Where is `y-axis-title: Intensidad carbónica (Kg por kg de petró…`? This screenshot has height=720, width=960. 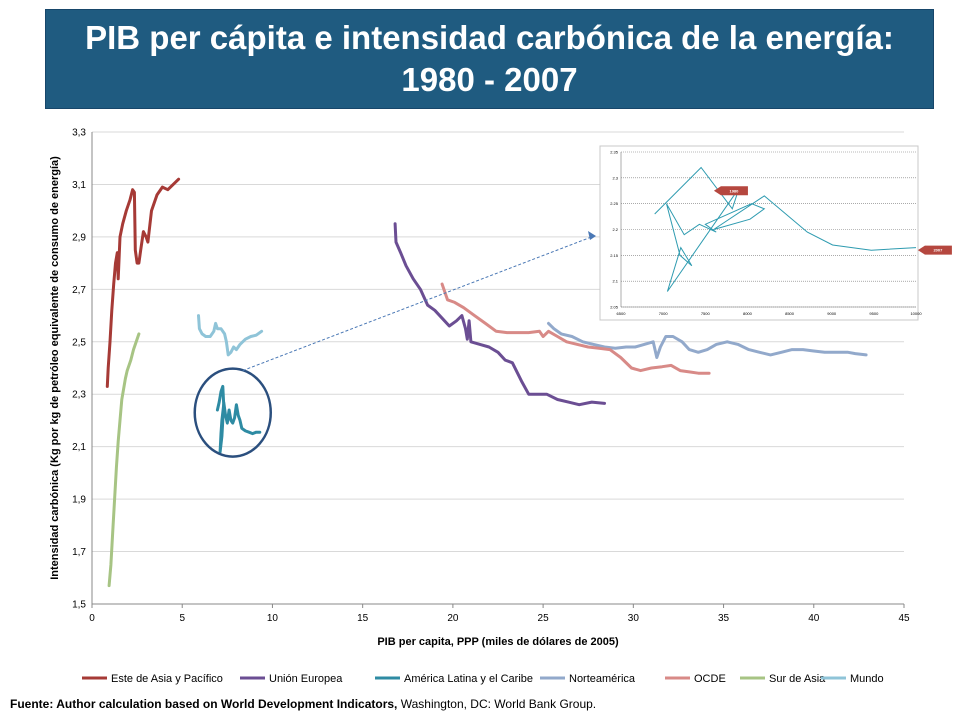 y-axis-title: Intensidad carbónica (Kg por kg de petró… is located at coordinates (55, 368).